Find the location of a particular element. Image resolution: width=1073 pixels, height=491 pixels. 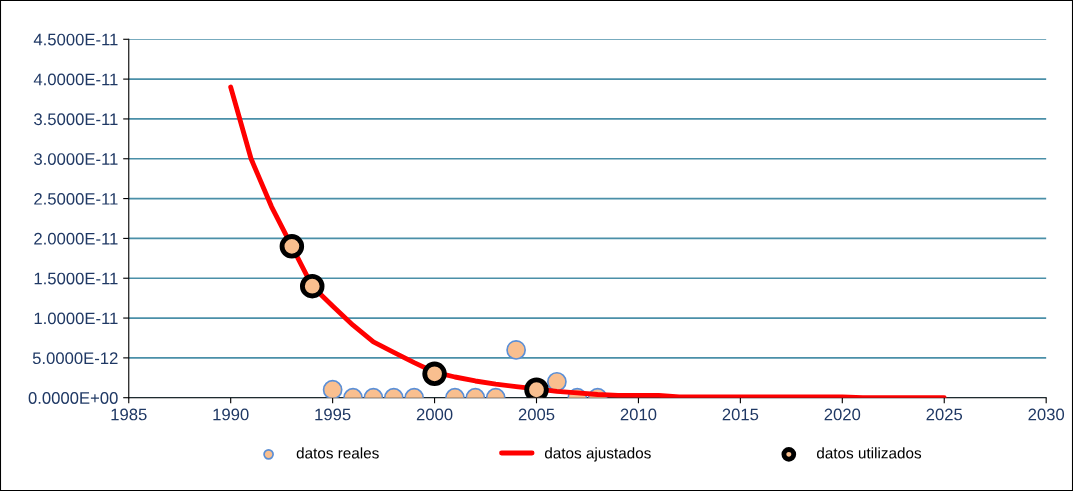

x-tick-label: 2010 is located at coordinates (638, 414).